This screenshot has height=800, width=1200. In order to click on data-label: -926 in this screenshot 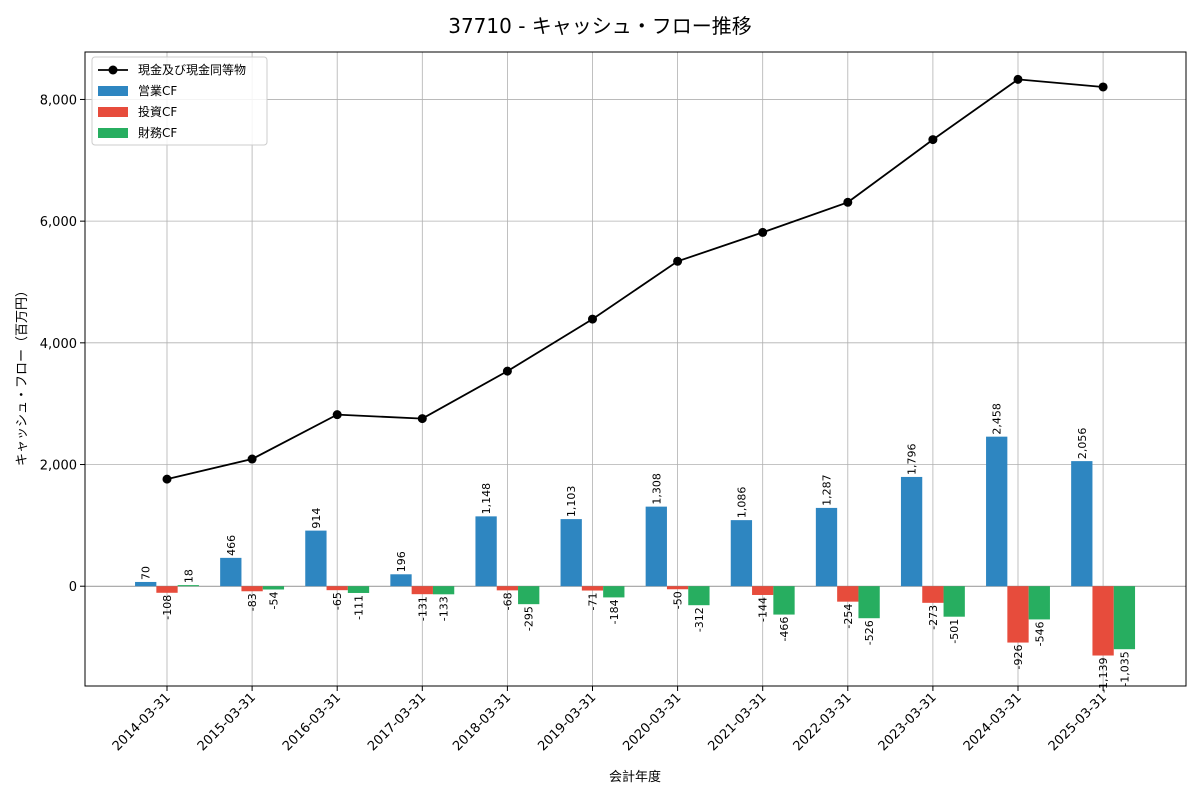, I will do `click(1018, 657)`.